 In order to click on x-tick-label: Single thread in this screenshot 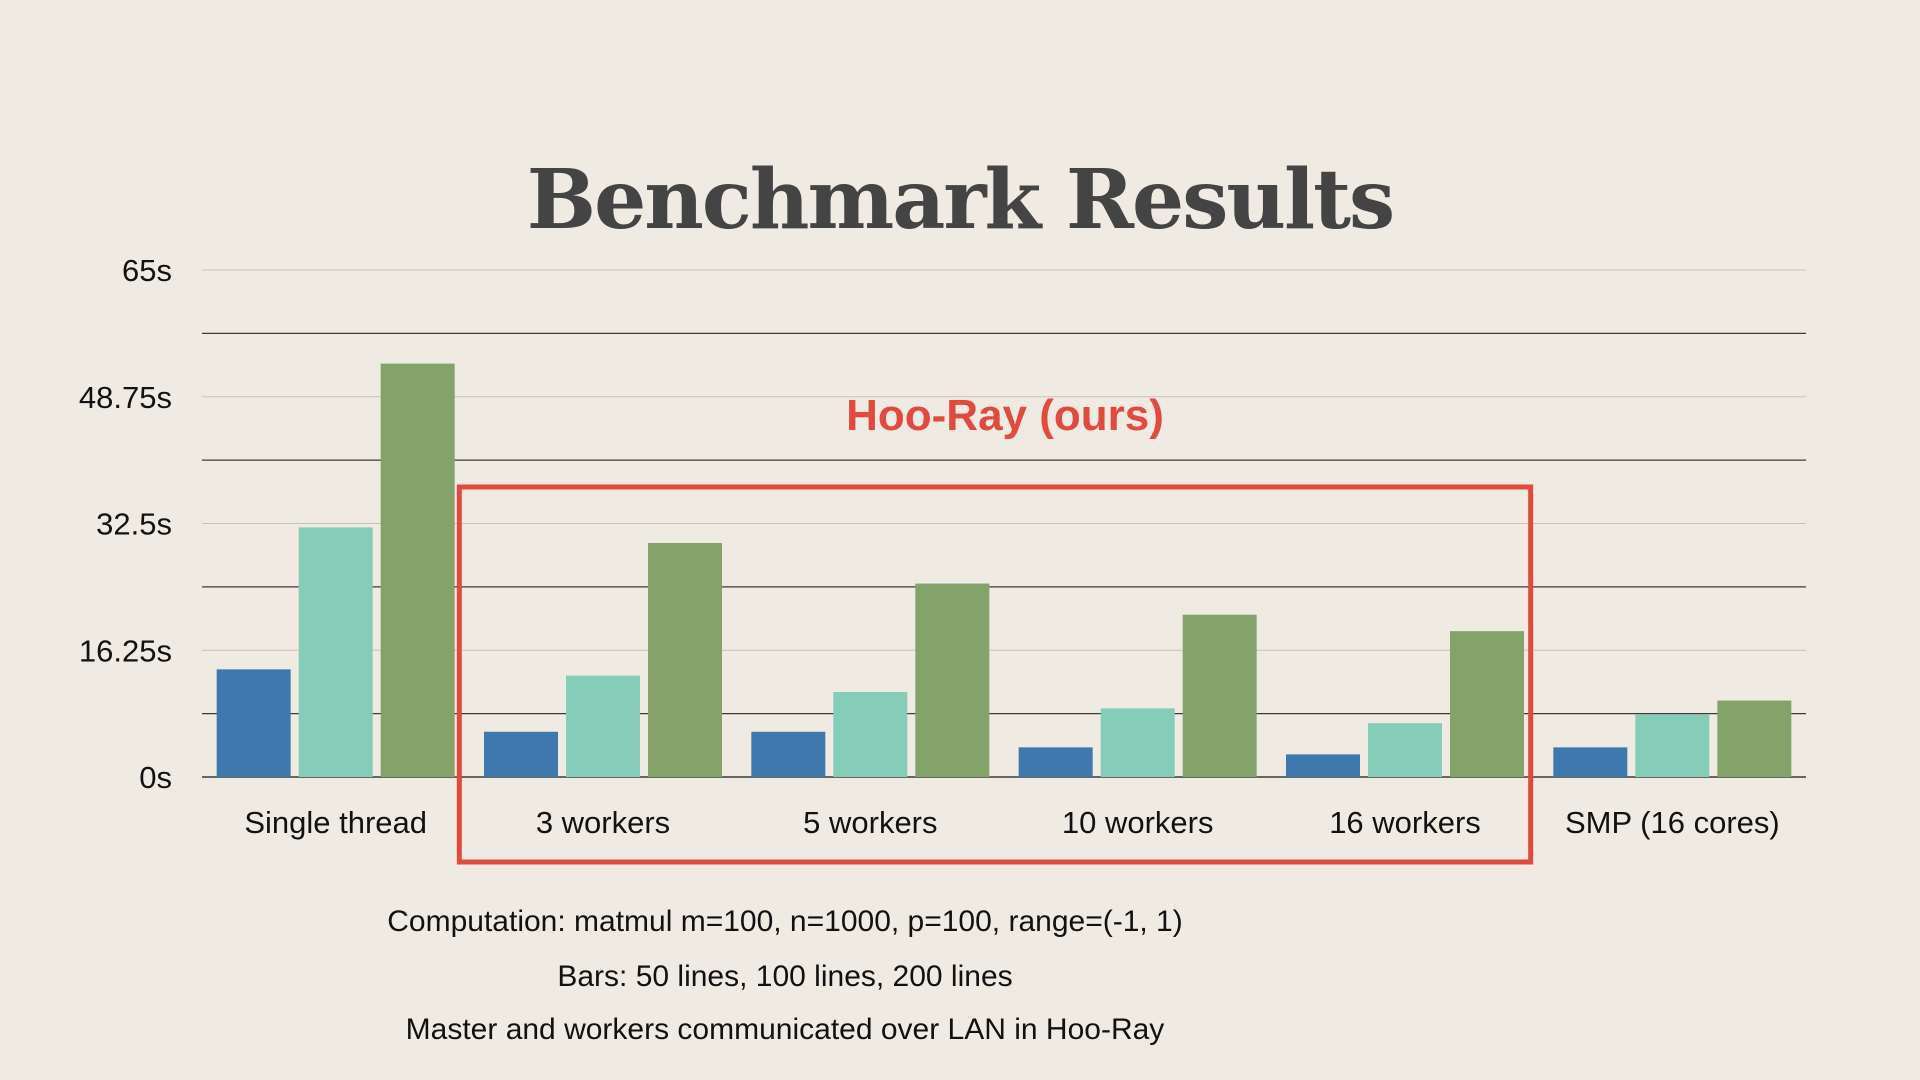, I will do `click(335, 822)`.